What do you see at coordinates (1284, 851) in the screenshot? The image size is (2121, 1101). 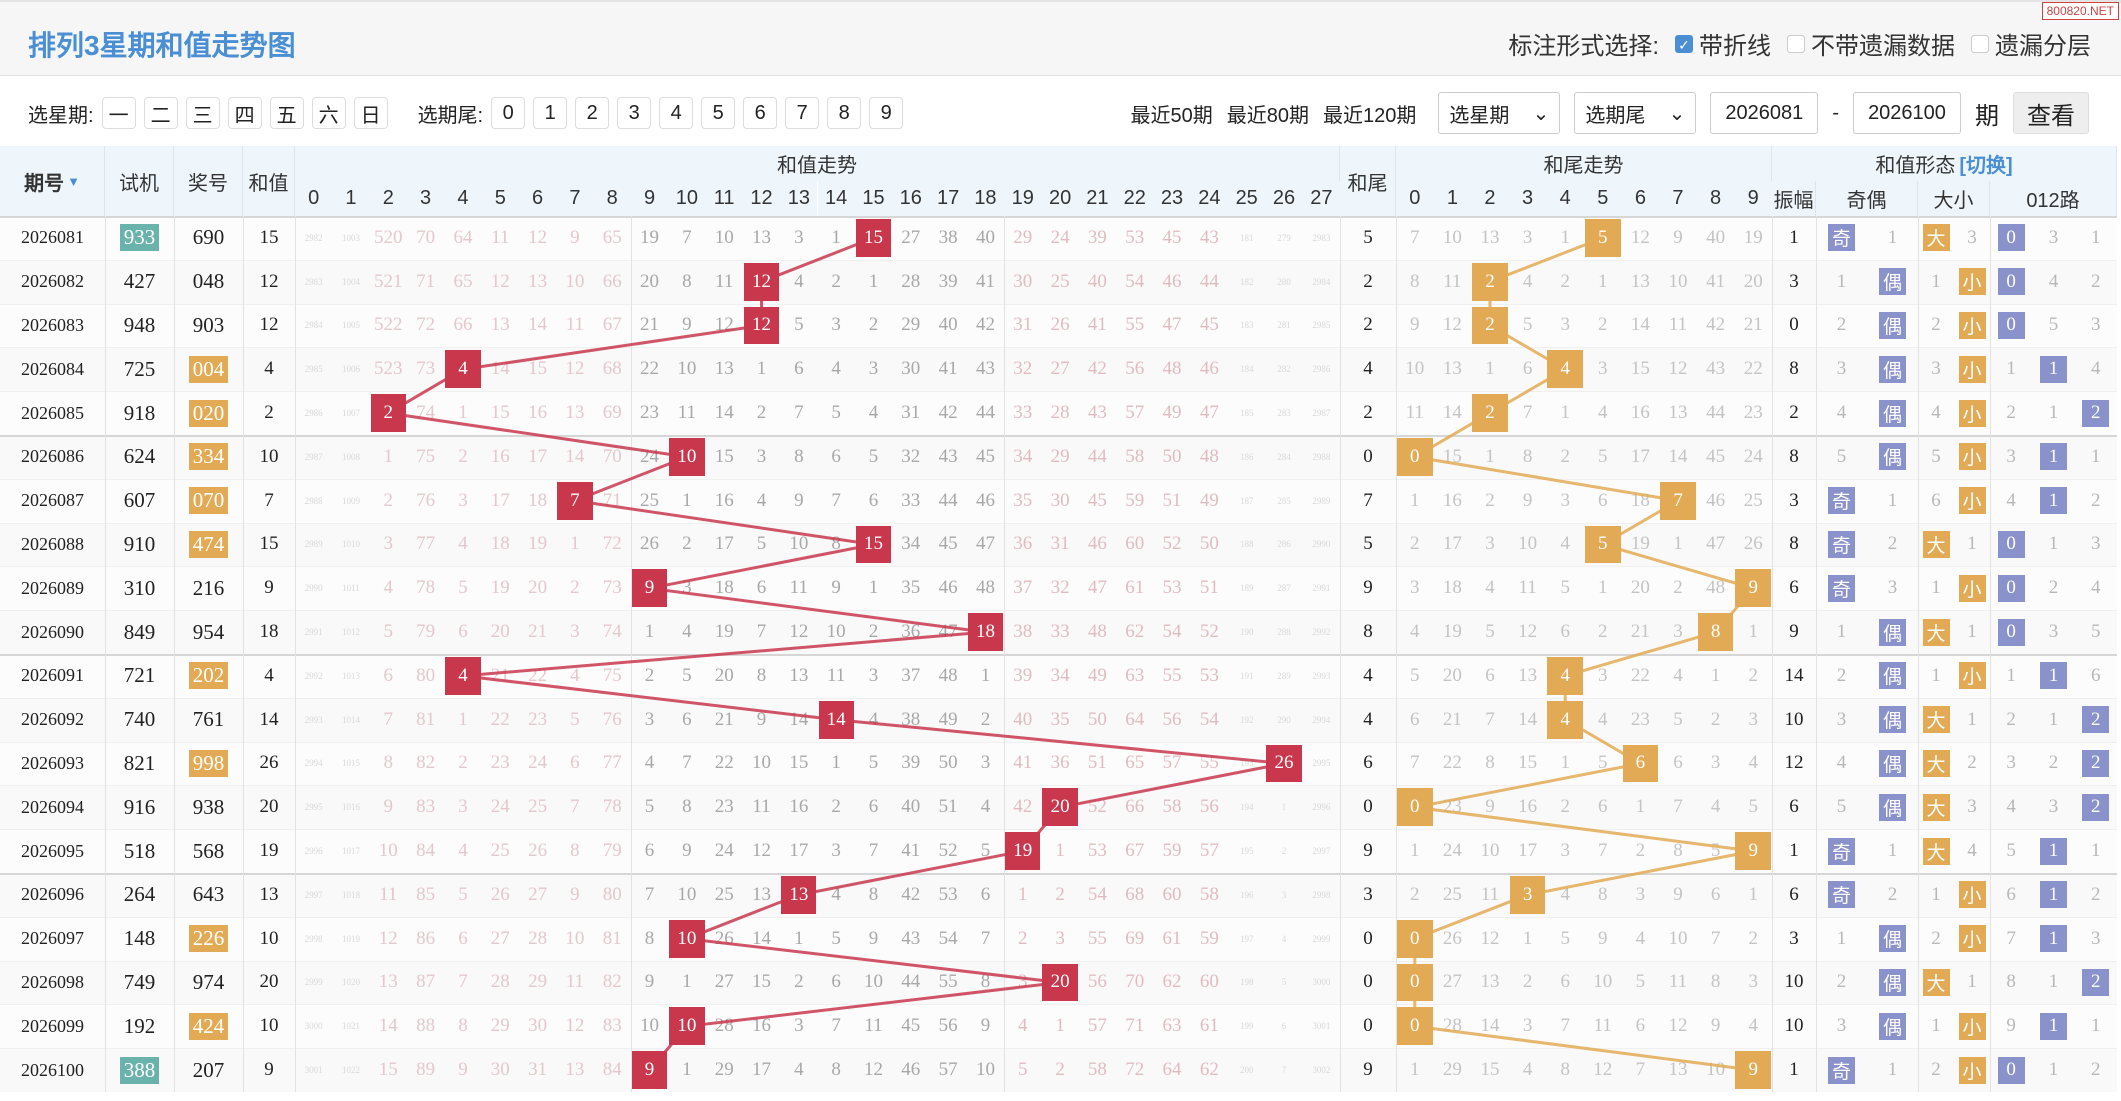 I see `sum-omission: 2` at bounding box center [1284, 851].